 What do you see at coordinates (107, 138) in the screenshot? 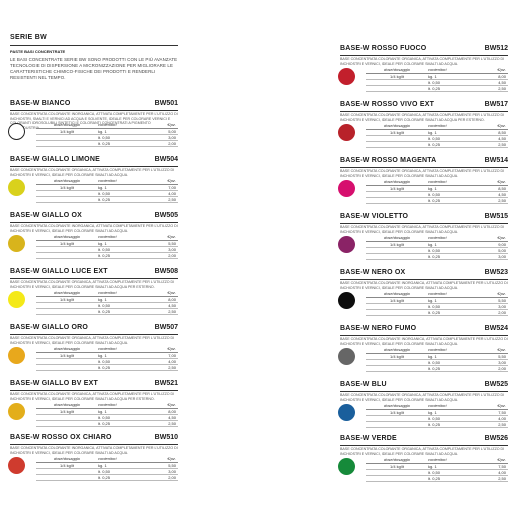
I see `price-row: lt. 0,50 3,00` at bounding box center [107, 138].